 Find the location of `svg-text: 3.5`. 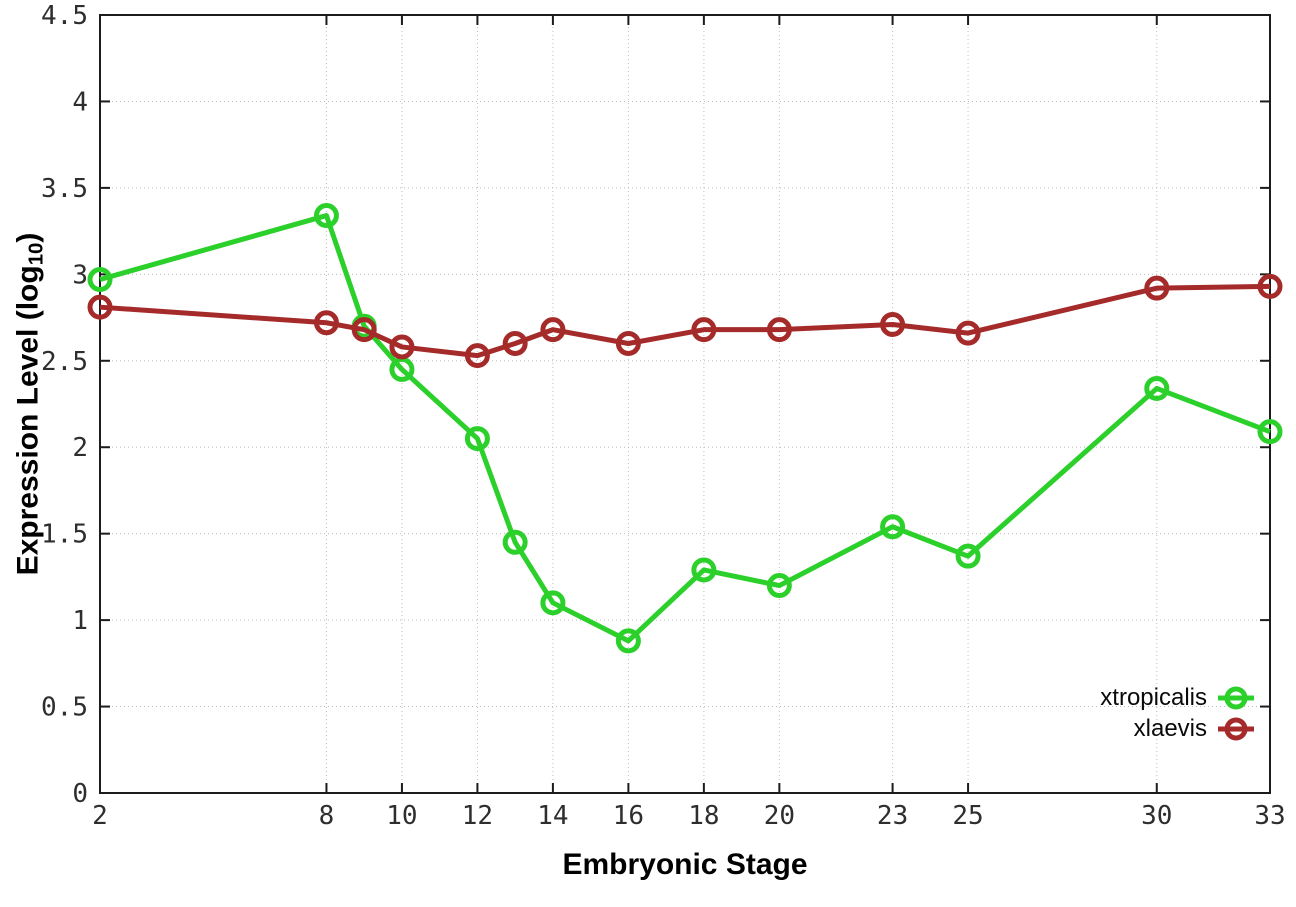

svg-text: 3.5 is located at coordinates (64, 189).